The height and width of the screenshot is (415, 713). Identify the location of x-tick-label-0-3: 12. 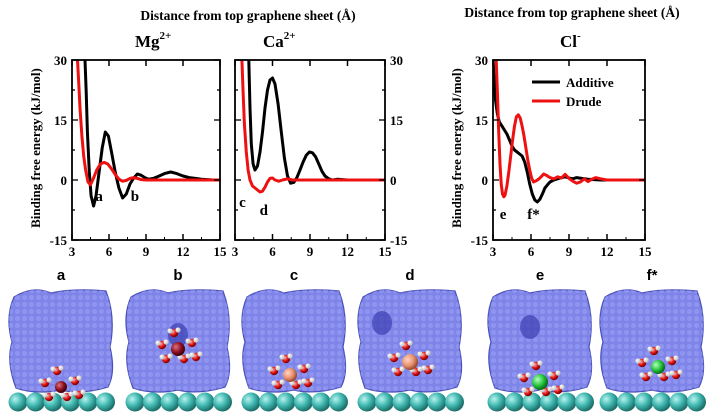
(183, 251).